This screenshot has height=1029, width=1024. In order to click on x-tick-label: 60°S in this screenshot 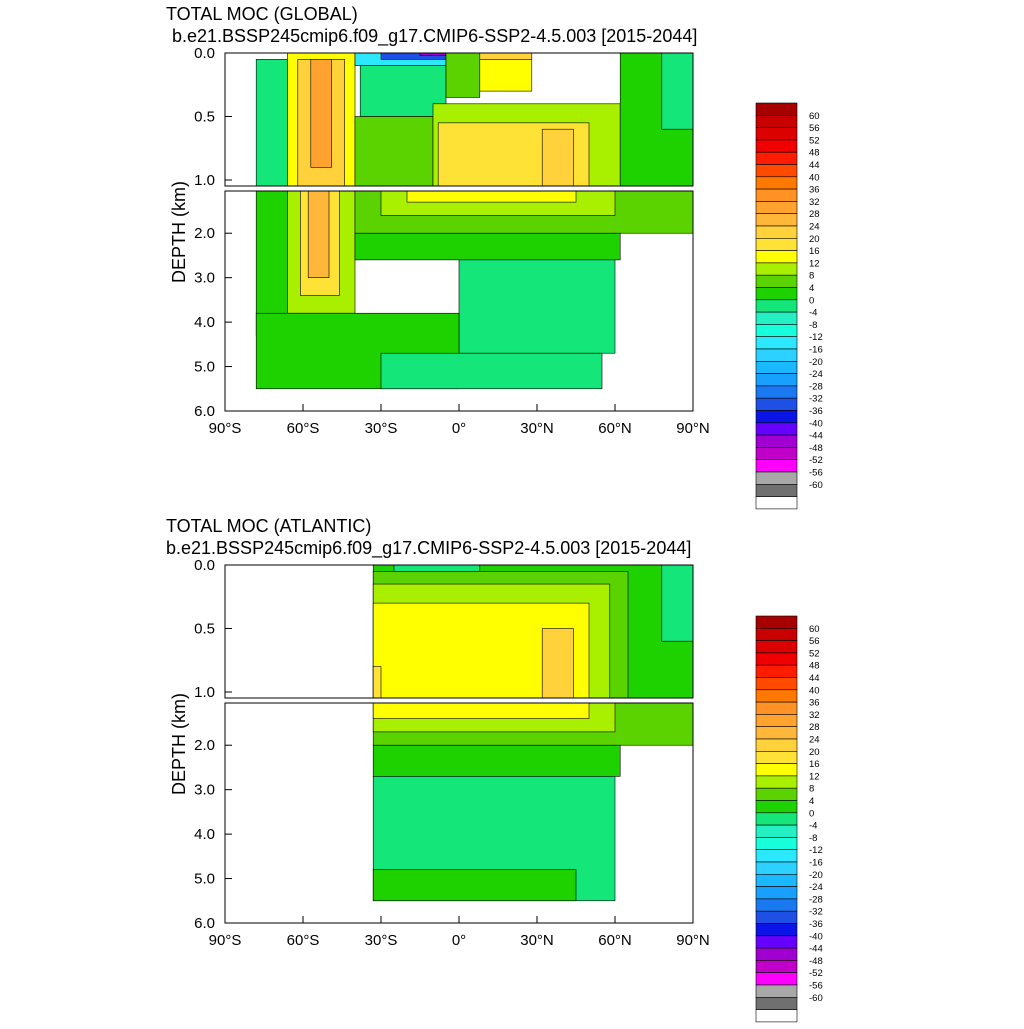, I will do `click(303, 940)`.